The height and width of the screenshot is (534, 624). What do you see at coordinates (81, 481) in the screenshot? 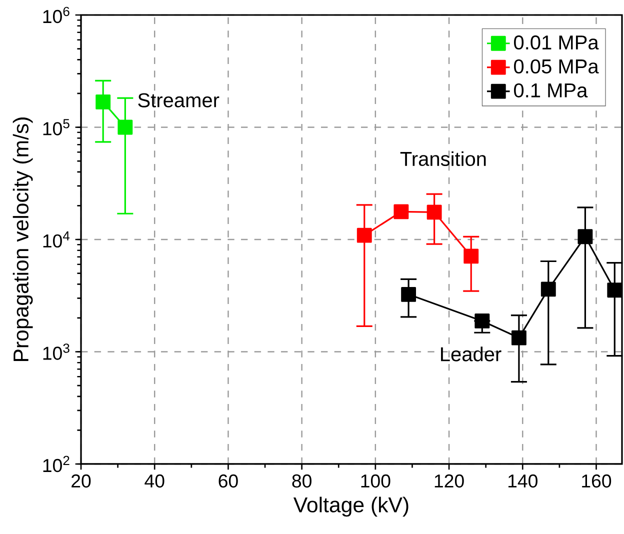
I see `x-tick-label: 20` at bounding box center [81, 481].